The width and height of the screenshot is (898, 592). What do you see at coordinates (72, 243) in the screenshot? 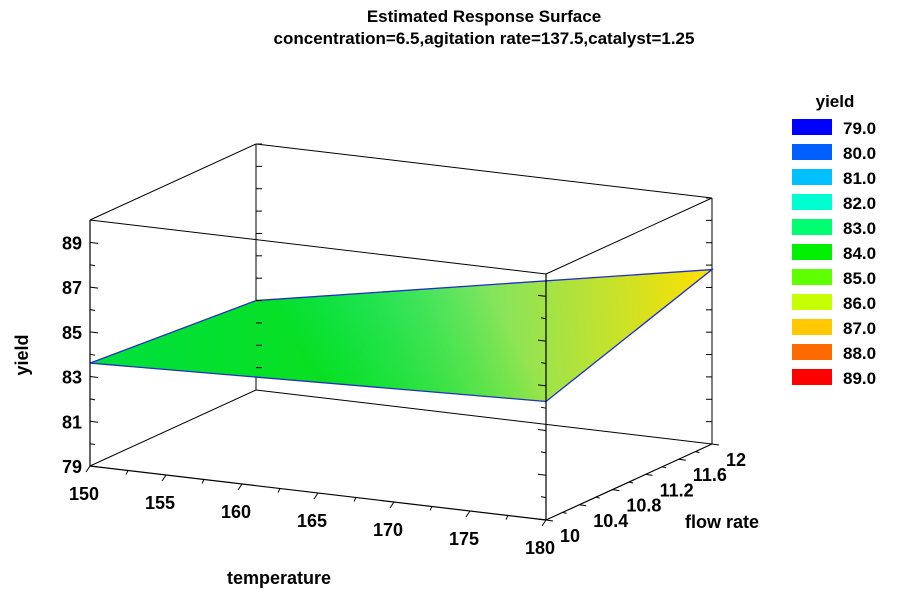
I see `z-tick-label: 89` at bounding box center [72, 243].